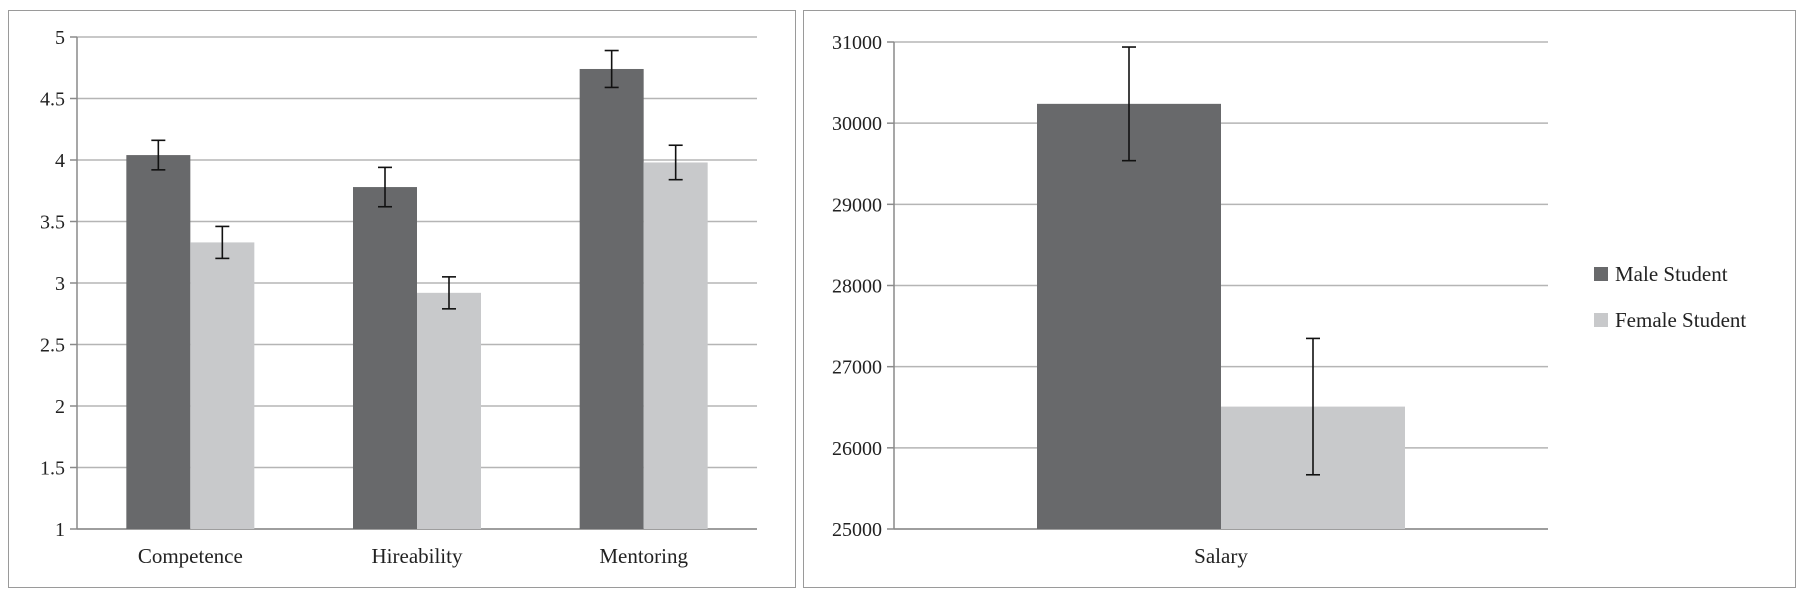  Describe the element at coordinates (1221, 556) in the screenshot. I see `x-category-label: Salary` at that location.